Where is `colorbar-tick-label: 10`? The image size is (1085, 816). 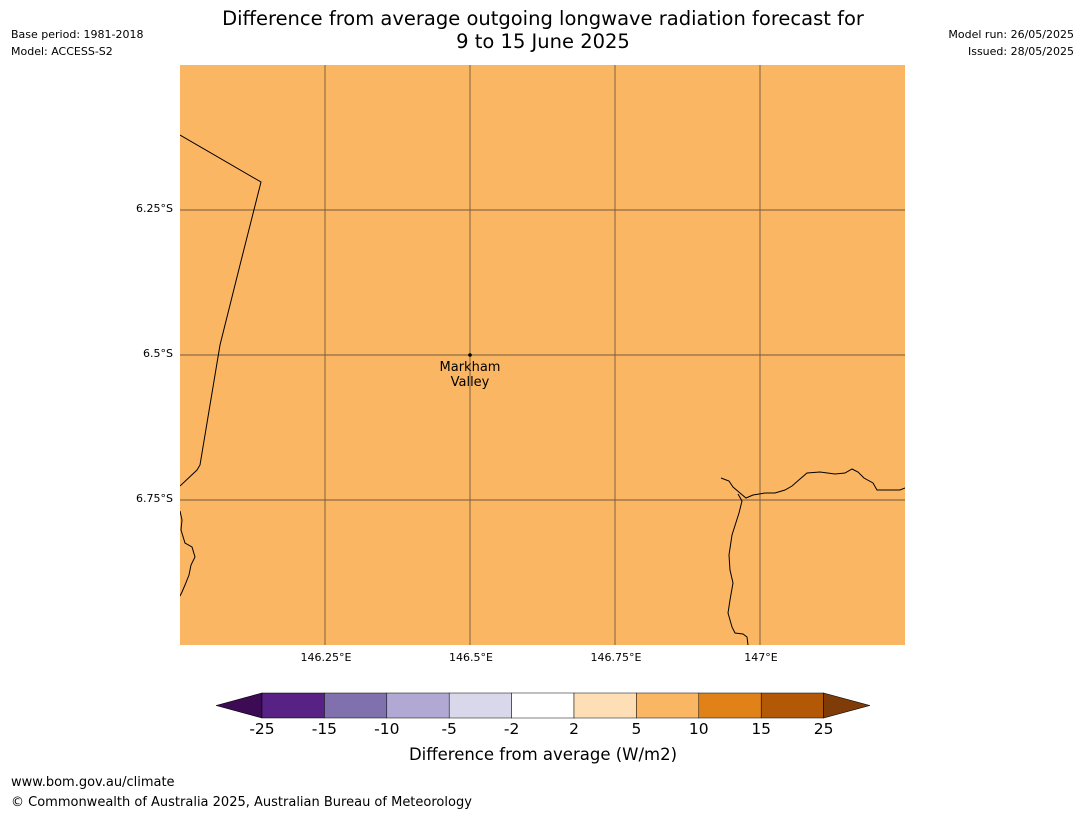 colorbar-tick-label: 10 is located at coordinates (698, 729).